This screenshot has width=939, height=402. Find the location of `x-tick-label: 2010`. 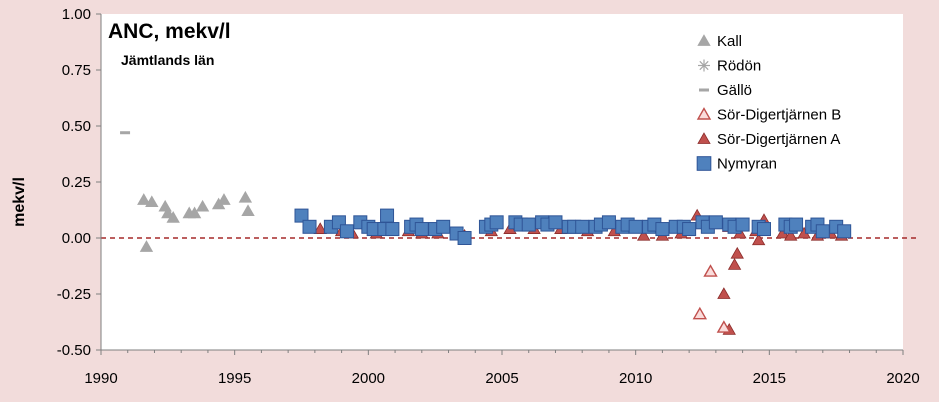

x-tick-label: 2010 is located at coordinates (635, 378).